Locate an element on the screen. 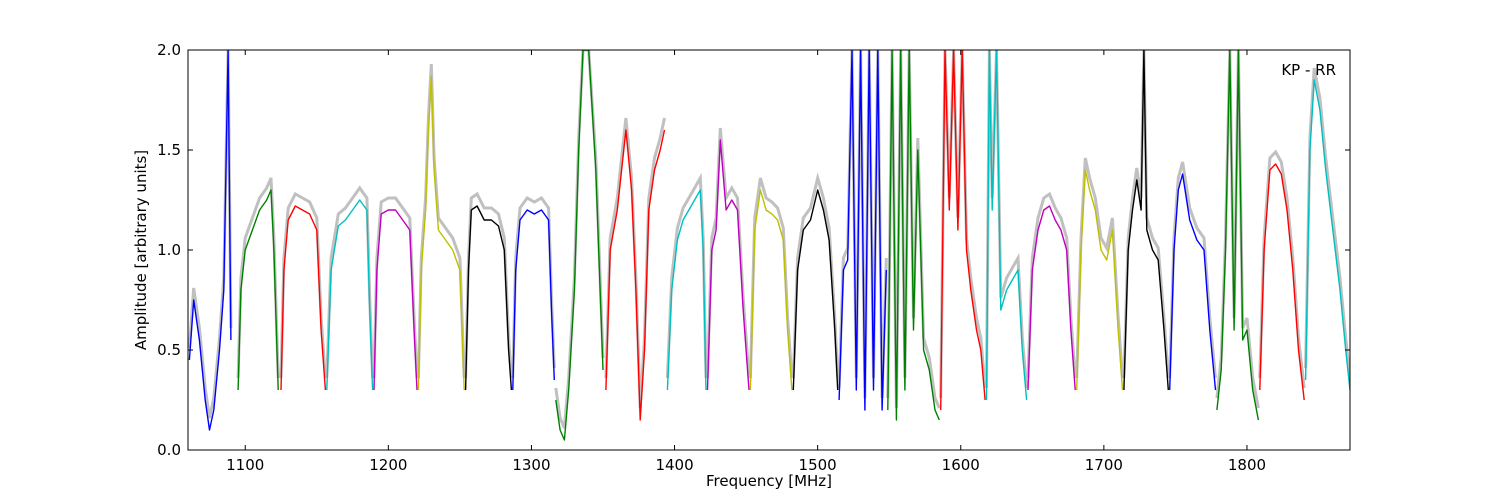 Image resolution: width=1500 pixels, height=504 pixels. y-tick-label: 1.5 is located at coordinates (169, 150).